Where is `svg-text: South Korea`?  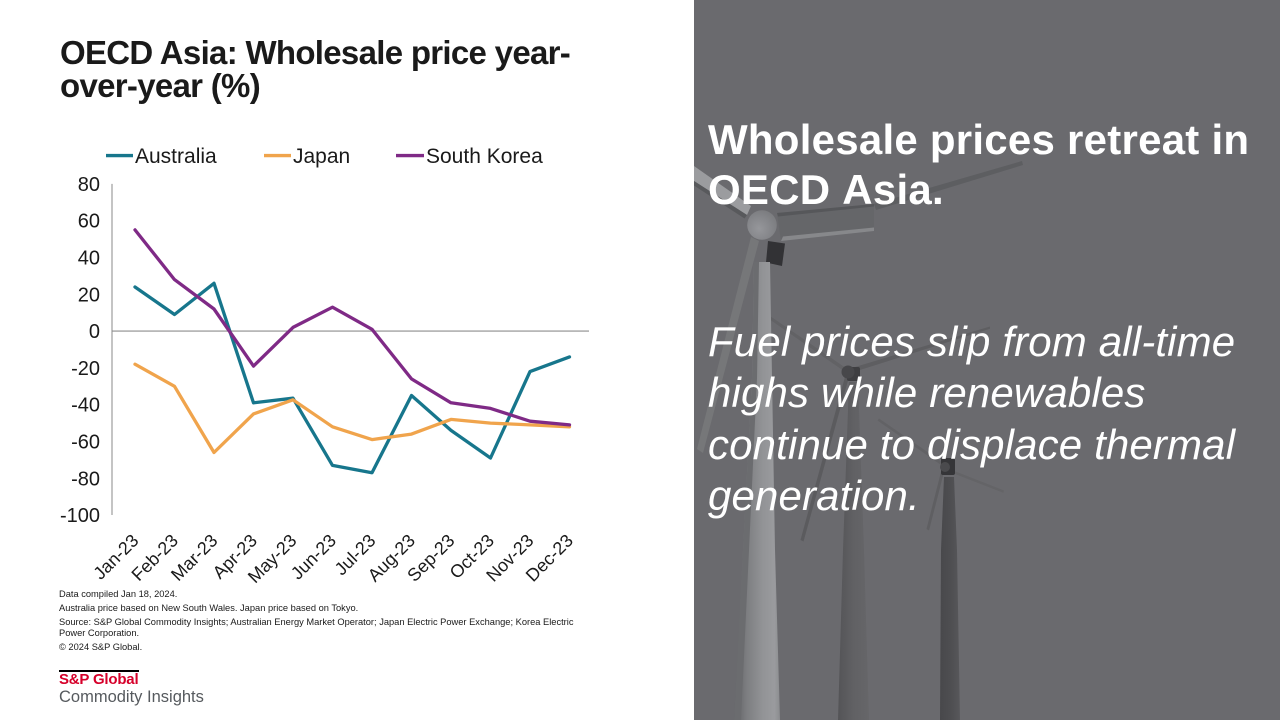
svg-text: South Korea is located at coordinates (484, 156).